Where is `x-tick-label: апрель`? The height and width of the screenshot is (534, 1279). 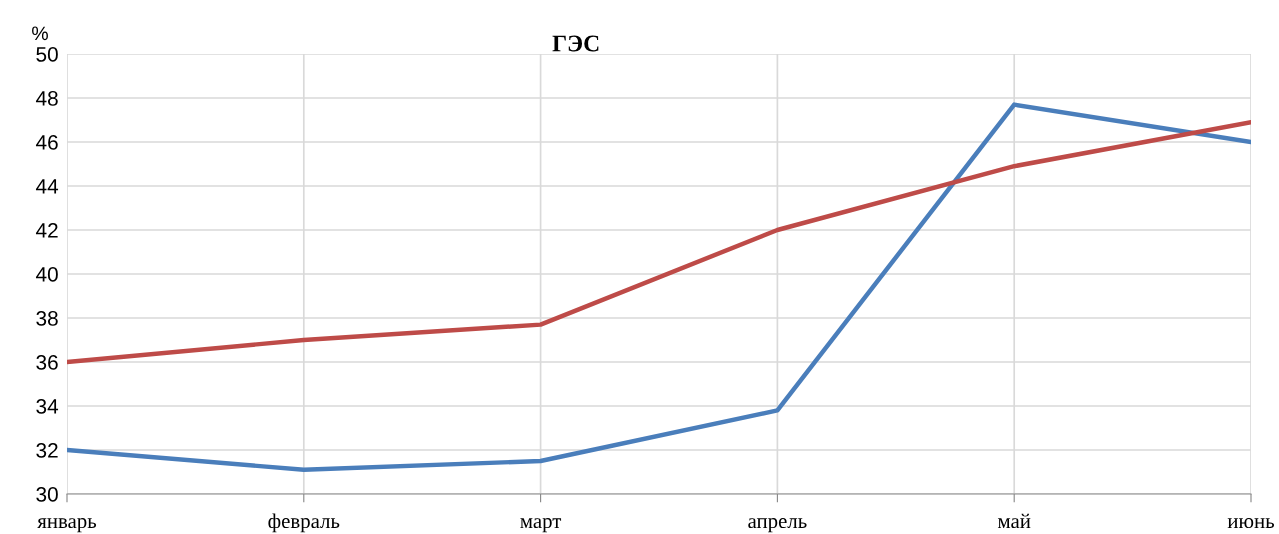 x-tick-label: апрель is located at coordinates (777, 525).